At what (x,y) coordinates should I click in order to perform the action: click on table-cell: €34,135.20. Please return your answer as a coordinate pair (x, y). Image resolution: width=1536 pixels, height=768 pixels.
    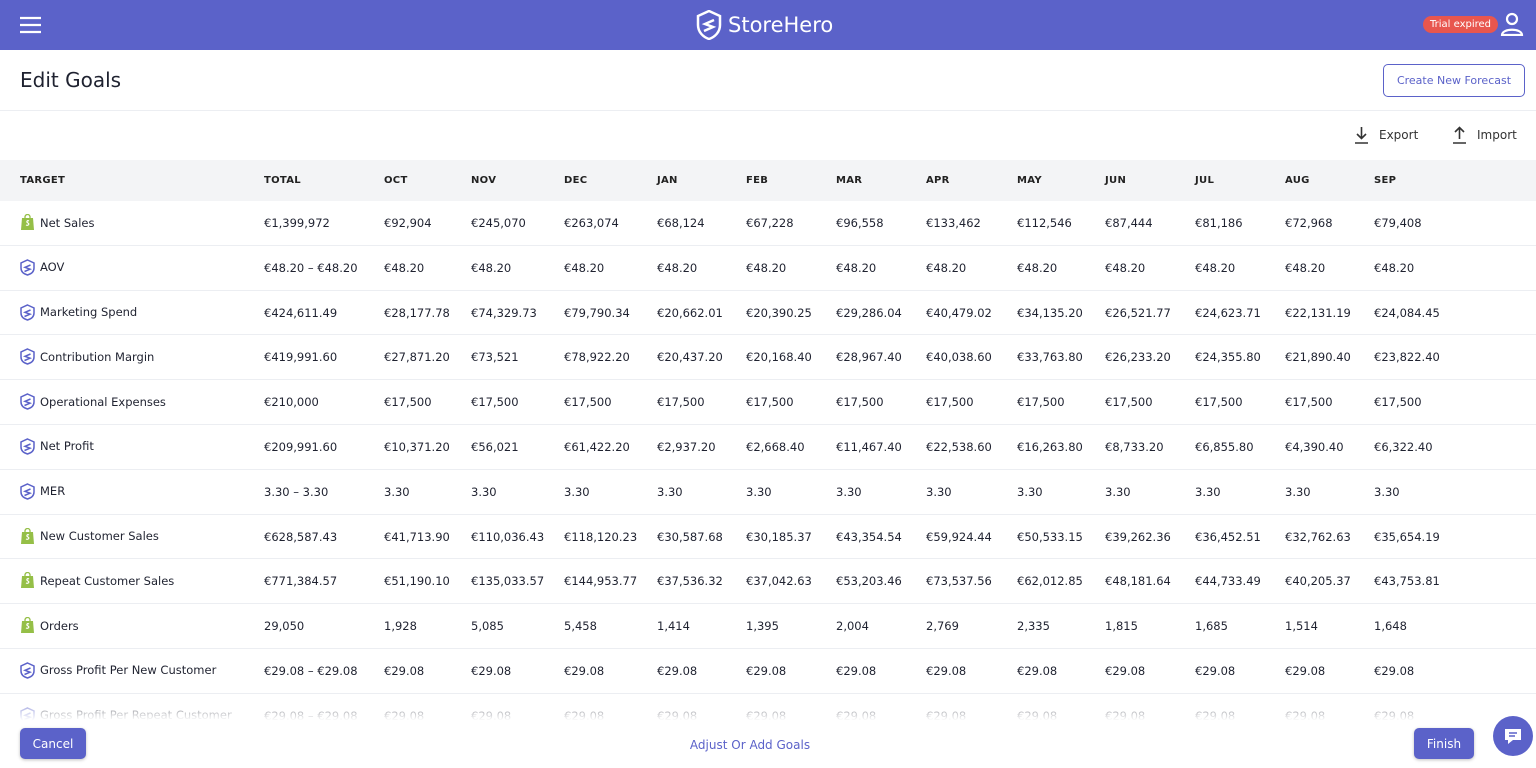
    Looking at the image, I should click on (1050, 312).